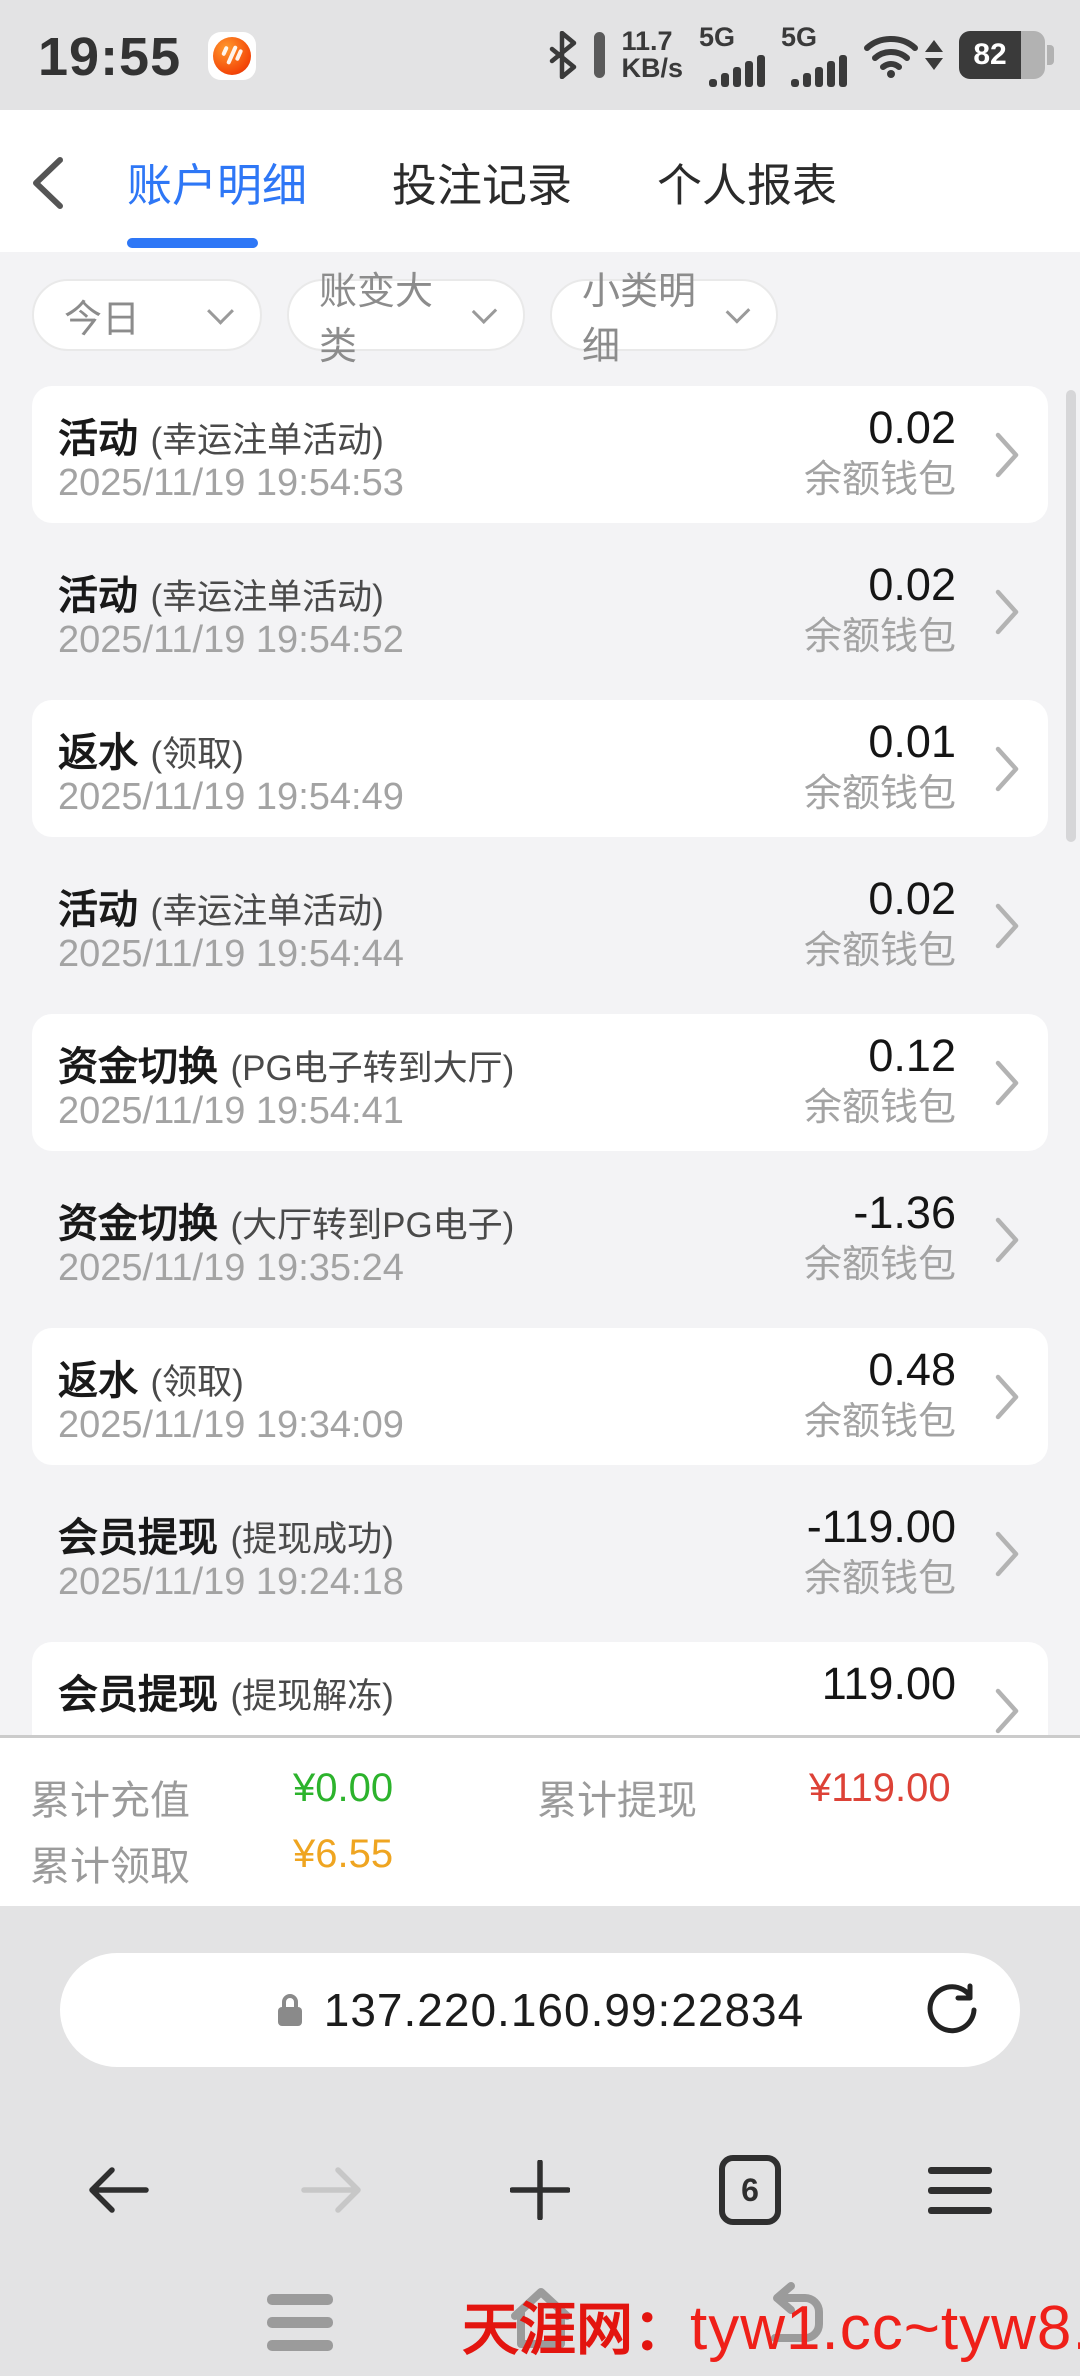 The image size is (1080, 2376). What do you see at coordinates (912, 1055) in the screenshot?
I see `transaction-amount: 0.12` at bounding box center [912, 1055].